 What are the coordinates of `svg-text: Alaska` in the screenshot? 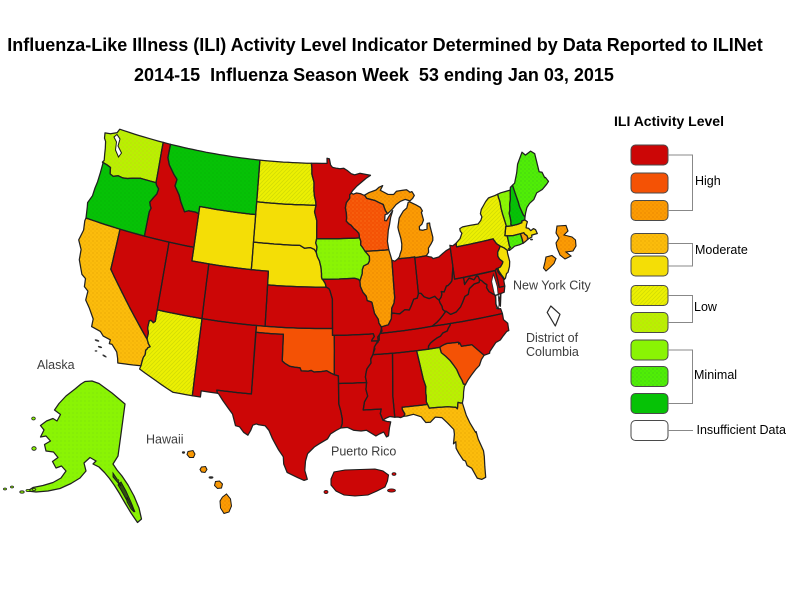 It's located at (56, 365).